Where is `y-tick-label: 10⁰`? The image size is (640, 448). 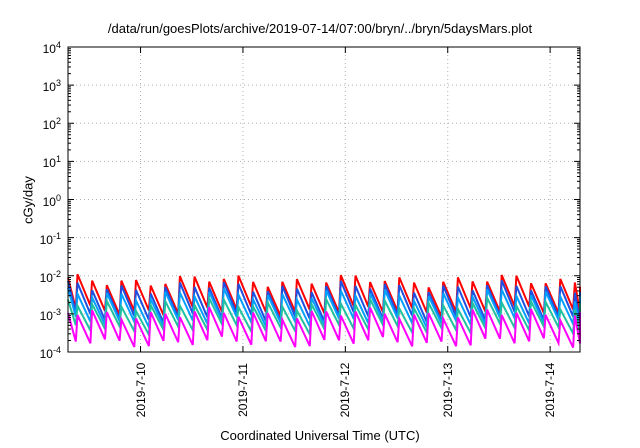
y-tick-label: 10⁰ is located at coordinates (51, 200).